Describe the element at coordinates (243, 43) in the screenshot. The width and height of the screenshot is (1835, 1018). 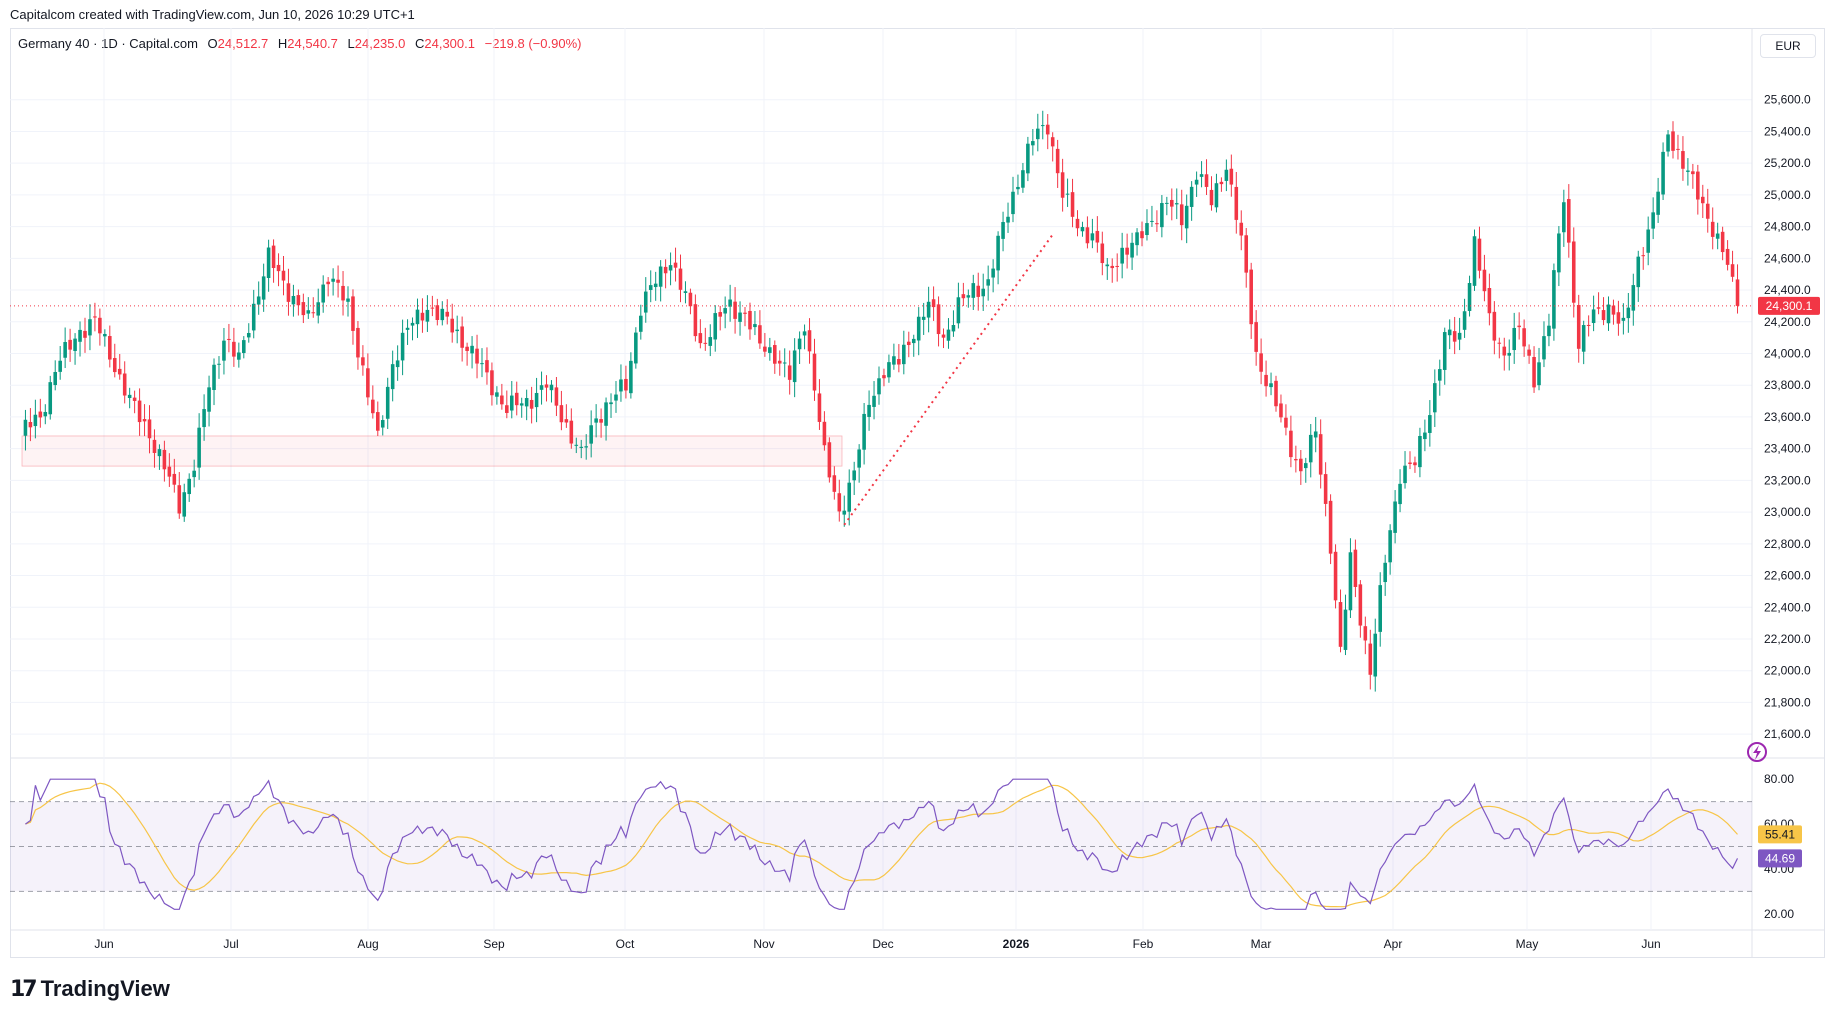
I see `open-value: 24,512.7` at that location.